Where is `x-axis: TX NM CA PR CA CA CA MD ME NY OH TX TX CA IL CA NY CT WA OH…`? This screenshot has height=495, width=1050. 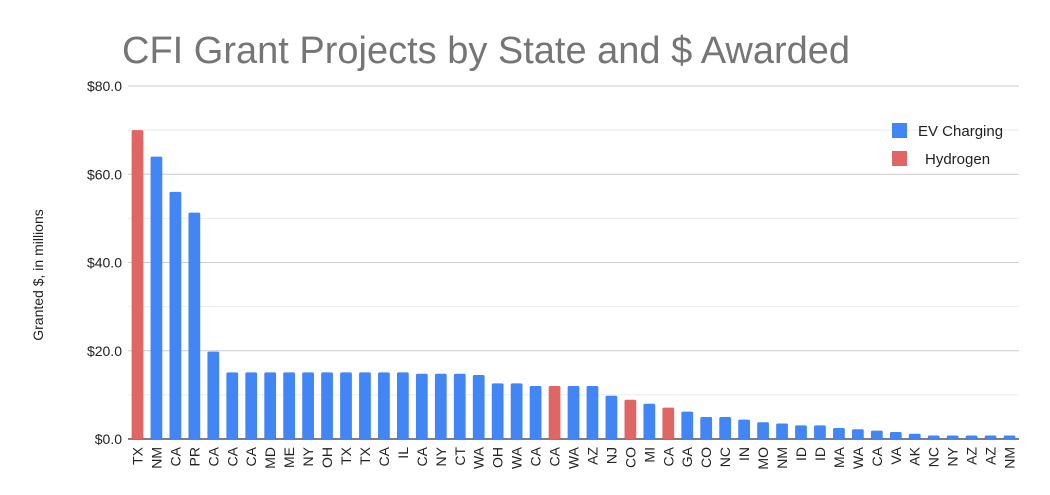 x-axis: TX NM CA PR CA CA CA MD ME NY OH TX TX CA IL CA NY CT WA OH… is located at coordinates (573, 457).